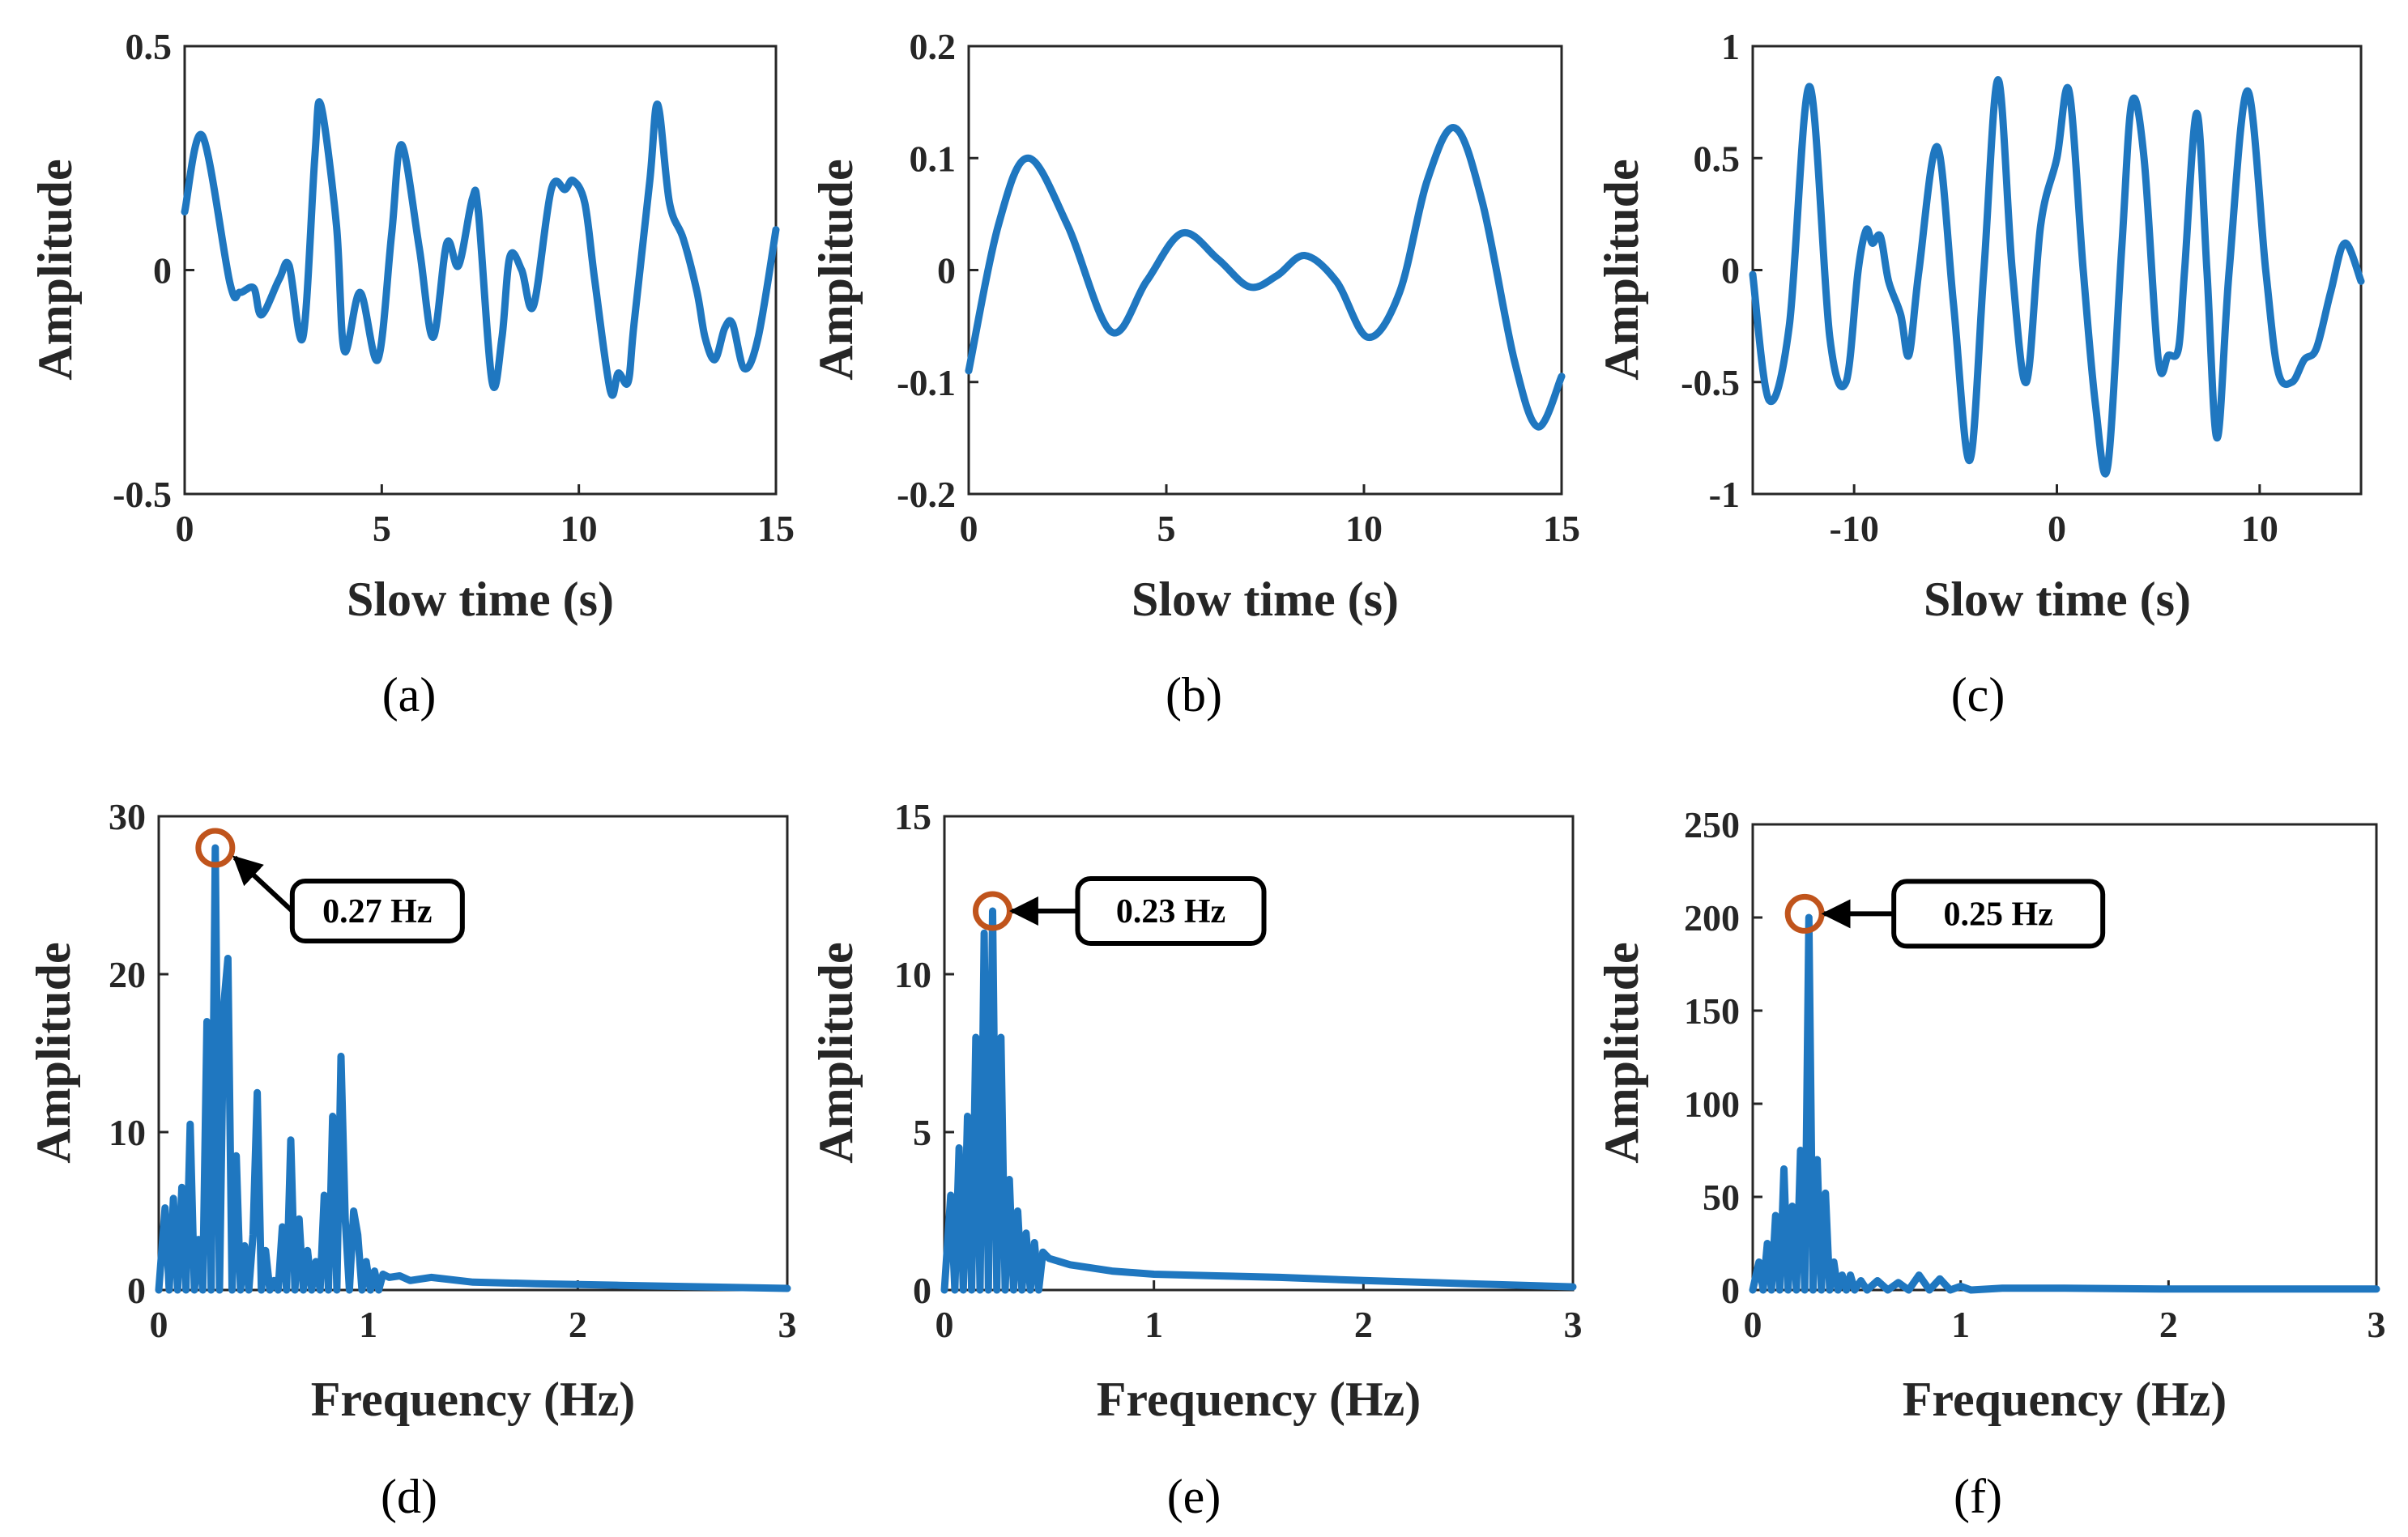  I want to click on annotation-text: 0.25 Hz, so click(1998, 914).